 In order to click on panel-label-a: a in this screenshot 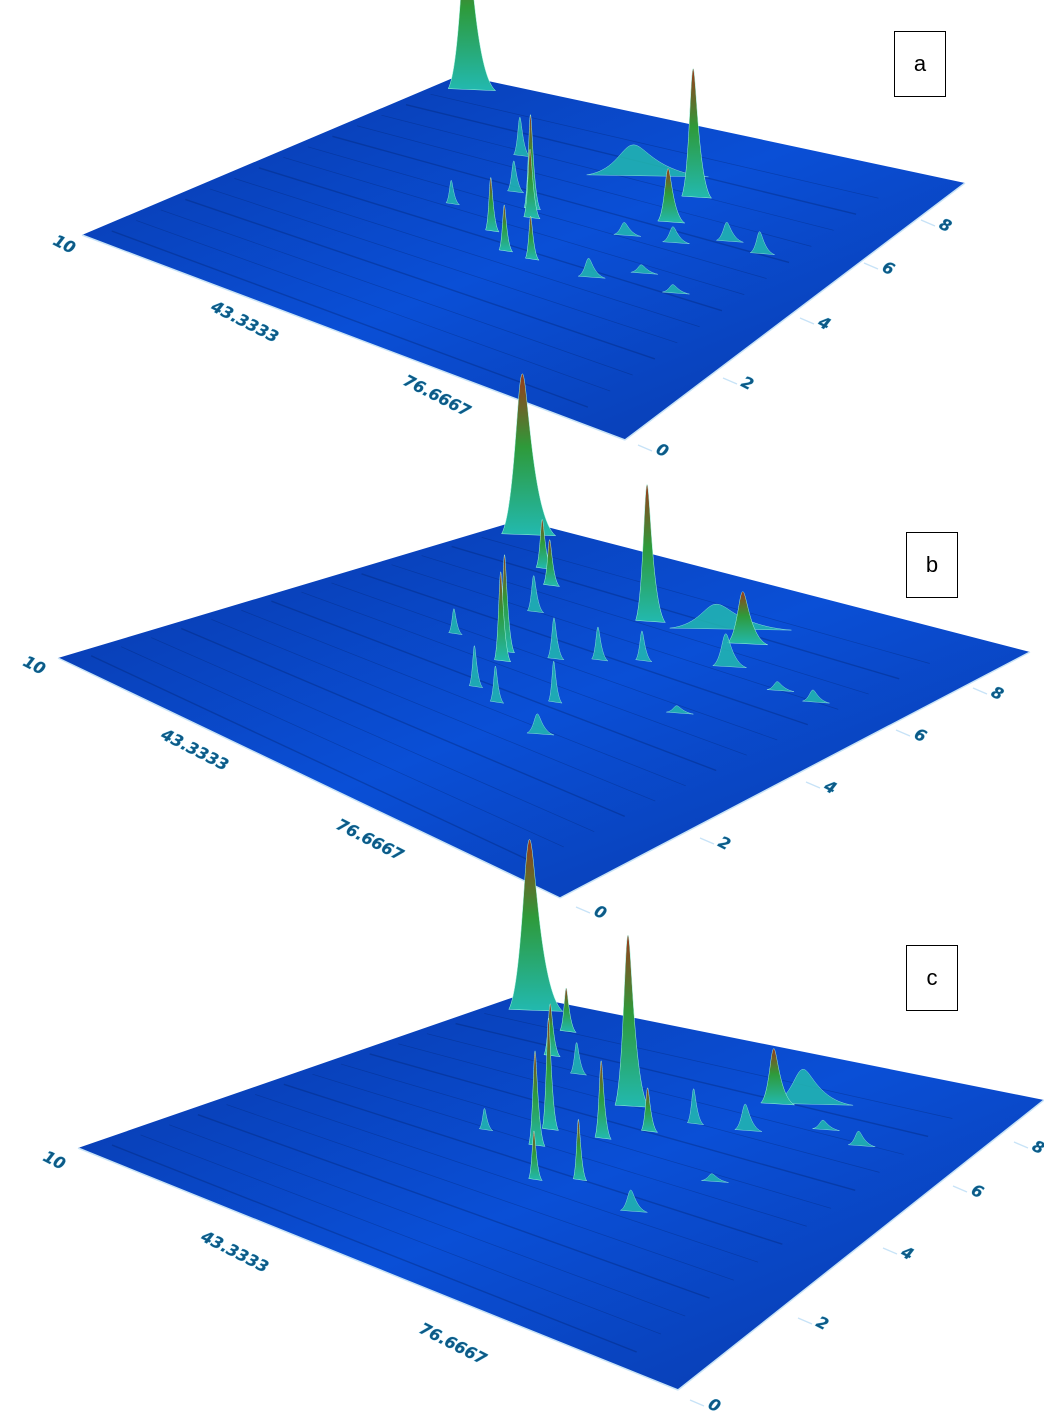, I will do `click(920, 64)`.